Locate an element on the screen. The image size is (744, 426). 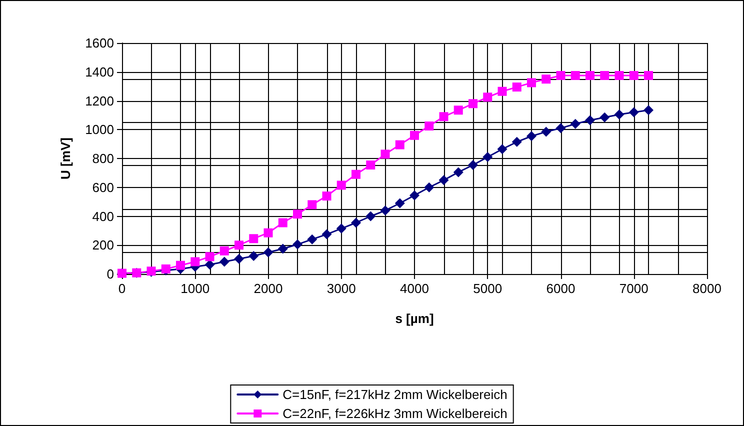
legend-label: C=22nF, f=226kHz 3mm Wickelbereich is located at coordinates (395, 413).